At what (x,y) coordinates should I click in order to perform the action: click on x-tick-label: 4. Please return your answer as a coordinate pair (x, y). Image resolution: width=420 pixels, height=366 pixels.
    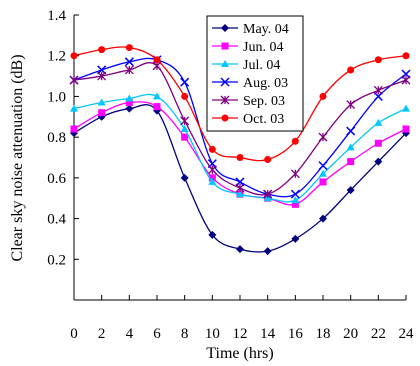
    Looking at the image, I should click on (130, 334).